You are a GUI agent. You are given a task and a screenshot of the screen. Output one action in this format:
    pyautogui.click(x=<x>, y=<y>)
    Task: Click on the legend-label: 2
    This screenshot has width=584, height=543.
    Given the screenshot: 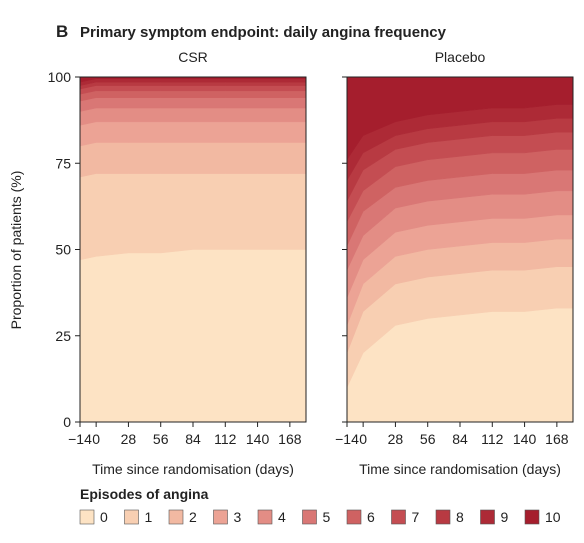 What is the action you would take?
    pyautogui.click(x=193, y=517)
    